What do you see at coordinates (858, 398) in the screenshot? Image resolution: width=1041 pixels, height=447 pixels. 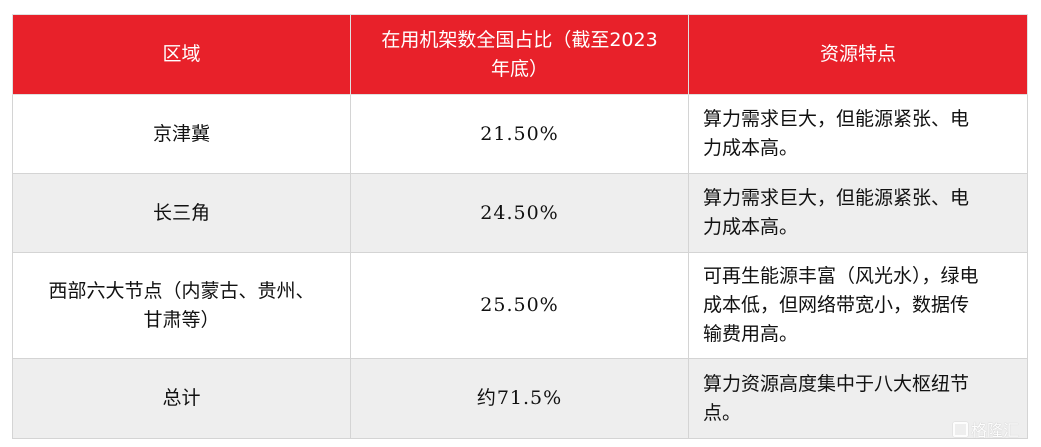 I see `features-cell: 算力资源高度集中于八大枢纽节 点。` at bounding box center [858, 398].